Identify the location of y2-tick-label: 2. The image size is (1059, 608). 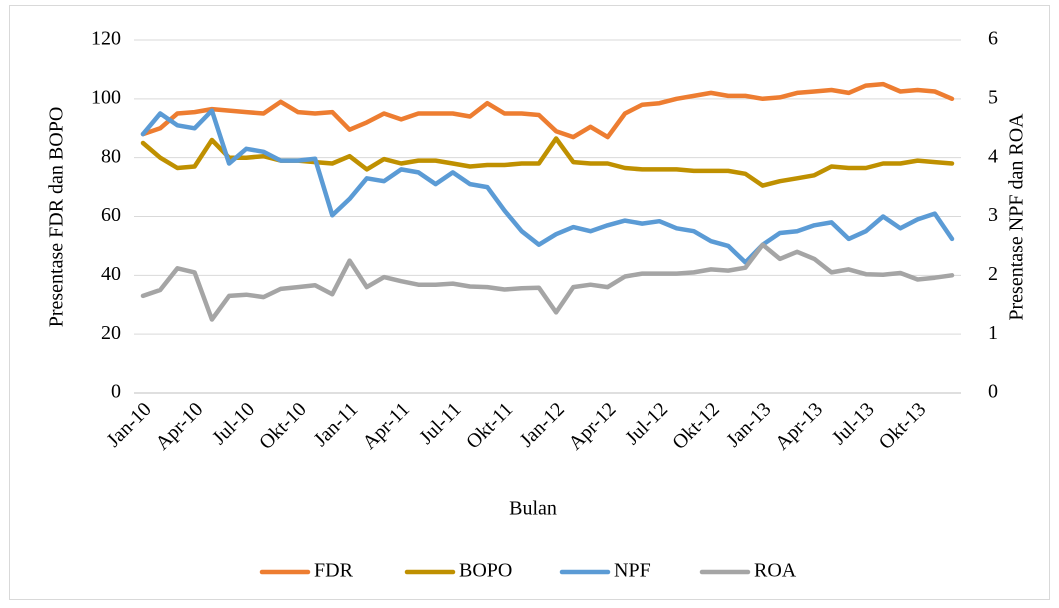
(993, 274).